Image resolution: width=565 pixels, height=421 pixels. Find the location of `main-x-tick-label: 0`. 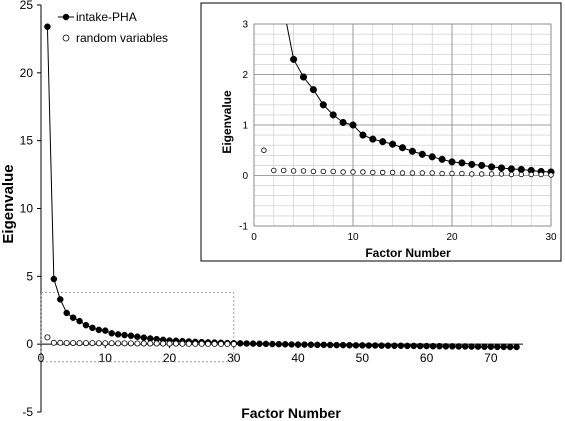

main-x-tick-label: 0 is located at coordinates (41, 358).